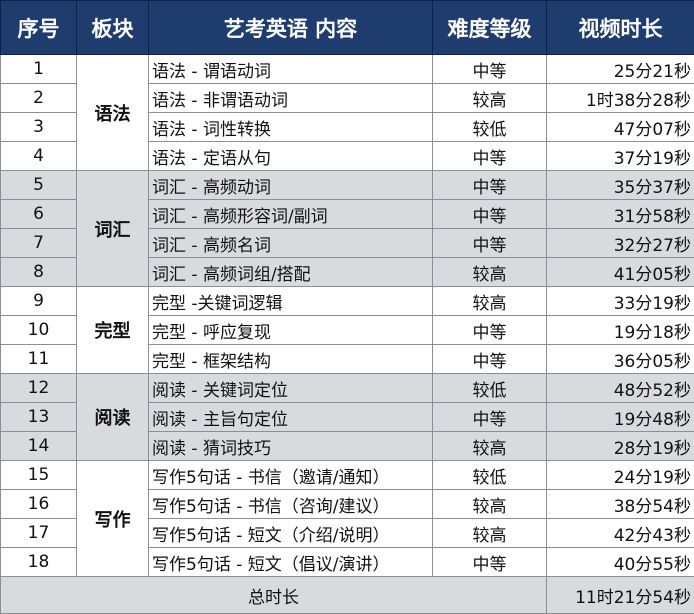 The image size is (694, 614). What do you see at coordinates (291, 330) in the screenshot?
I see `row-content: 完型 - 呼应复现` at bounding box center [291, 330].